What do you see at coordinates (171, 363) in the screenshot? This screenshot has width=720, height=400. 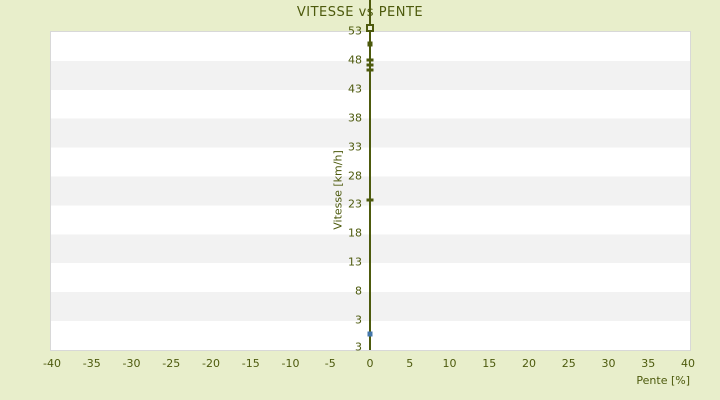 I see `x-tick-label: -25` at bounding box center [171, 363].